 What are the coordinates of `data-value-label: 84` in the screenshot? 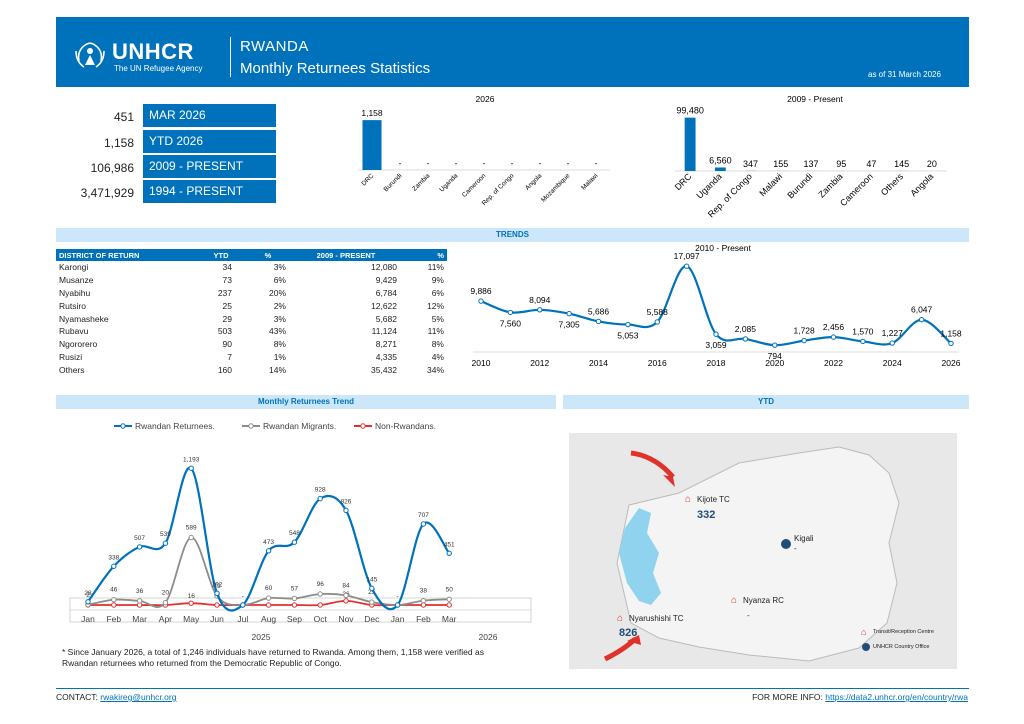 It's located at (346, 585).